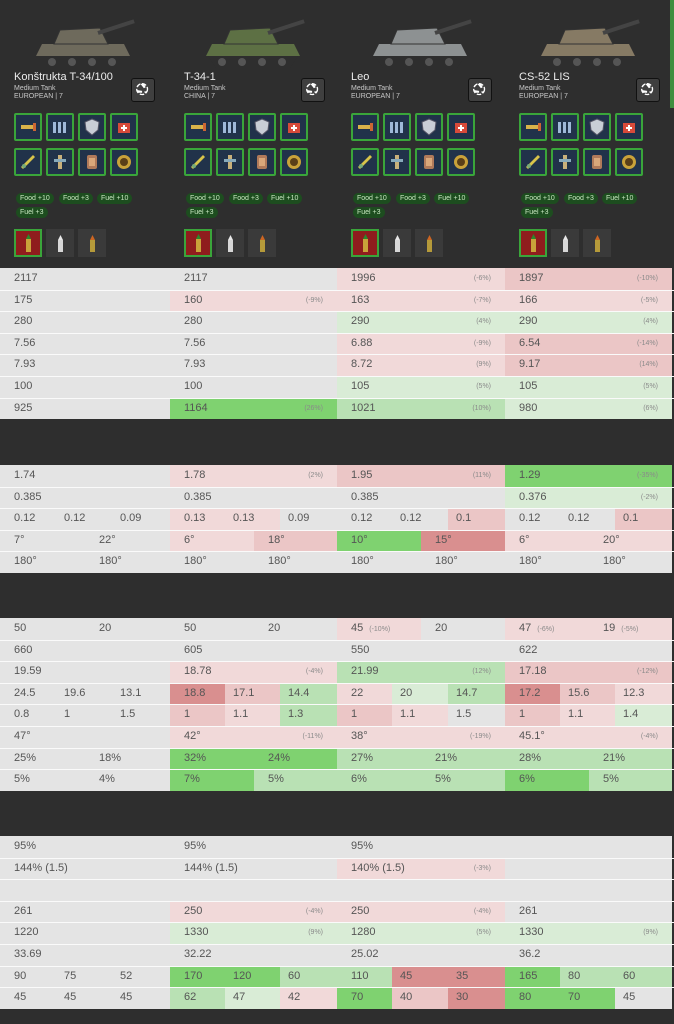 The width and height of the screenshot is (674, 1024). What do you see at coordinates (531, 932) in the screenshot?
I see `stat-value: 1330` at bounding box center [531, 932].